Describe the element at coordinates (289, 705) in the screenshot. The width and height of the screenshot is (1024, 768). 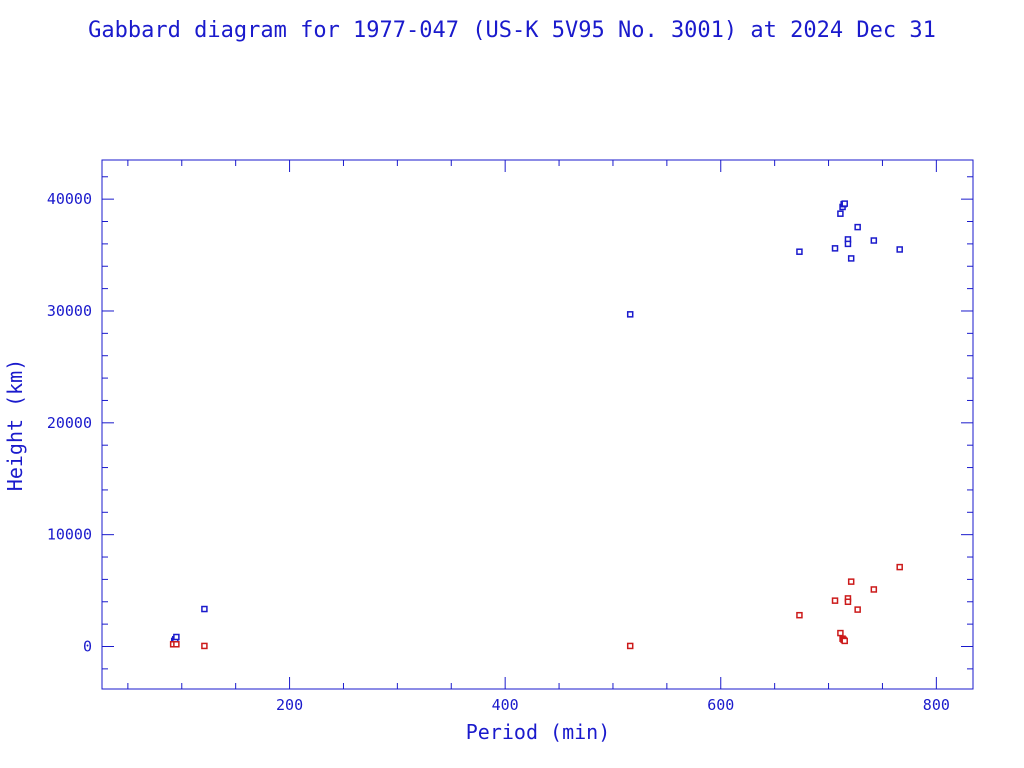
I see `x-tick-label: 200` at that location.